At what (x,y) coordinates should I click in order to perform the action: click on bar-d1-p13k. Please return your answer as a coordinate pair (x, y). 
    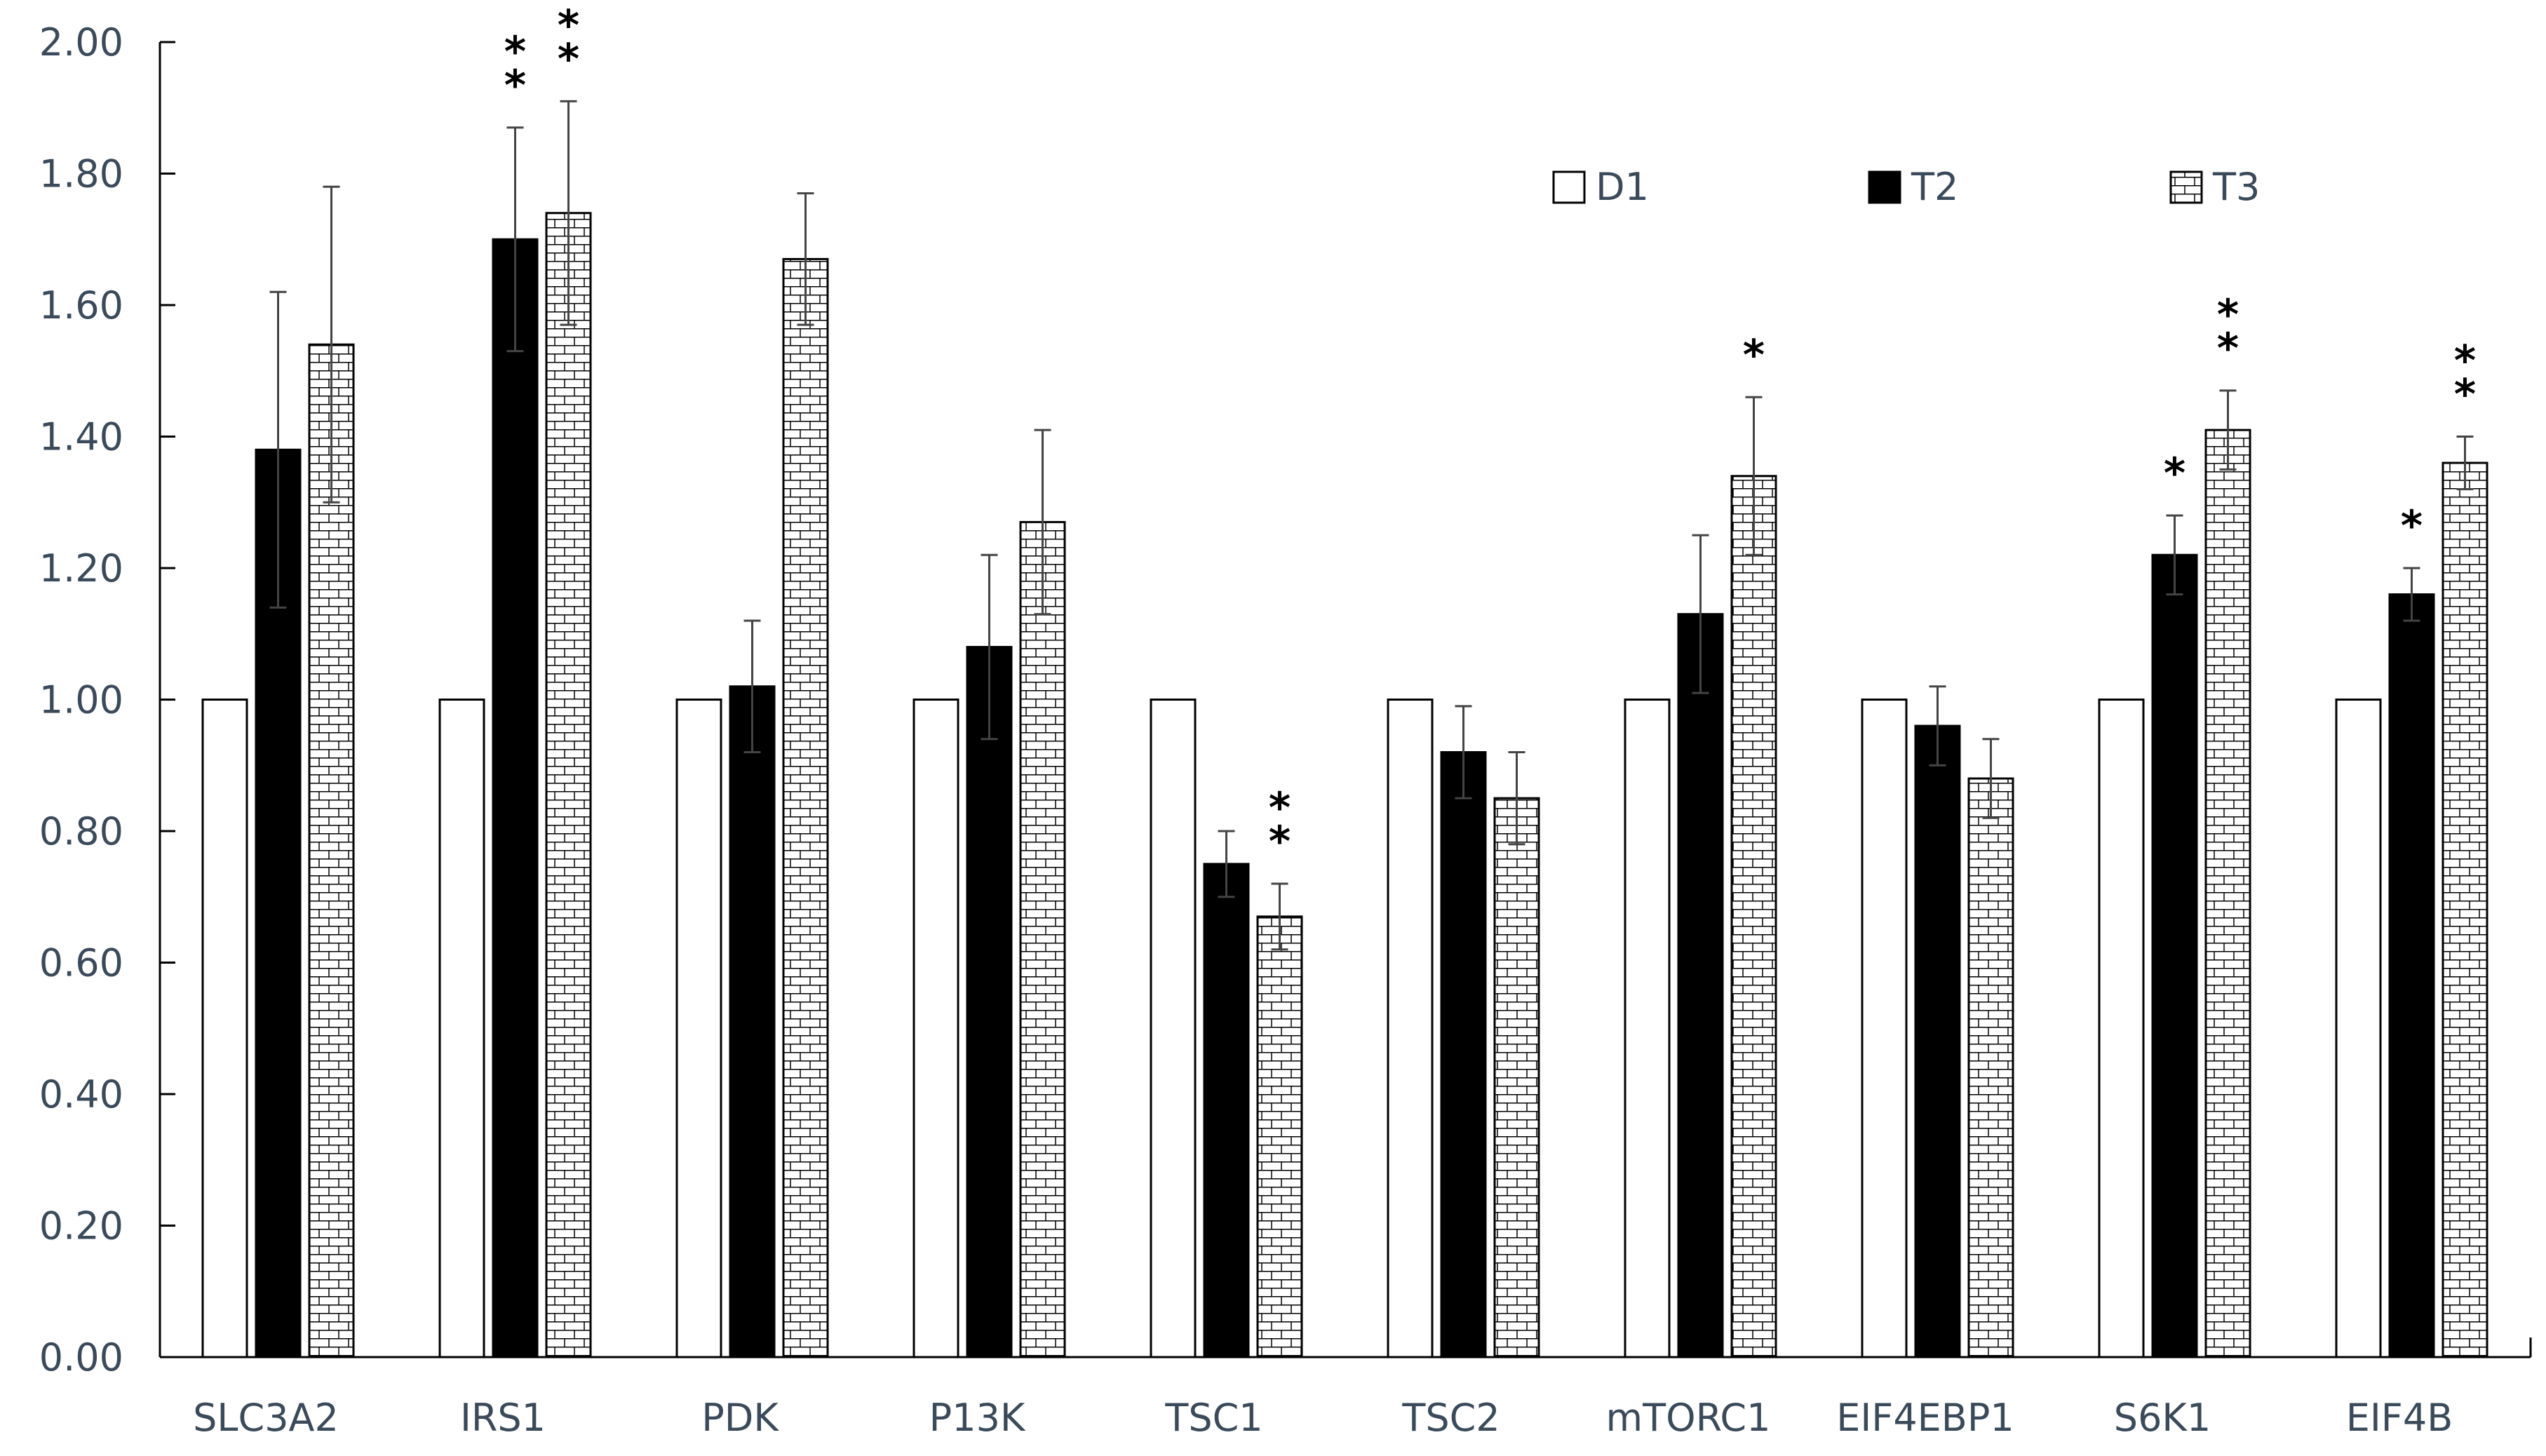
    Looking at the image, I should click on (935, 1029).